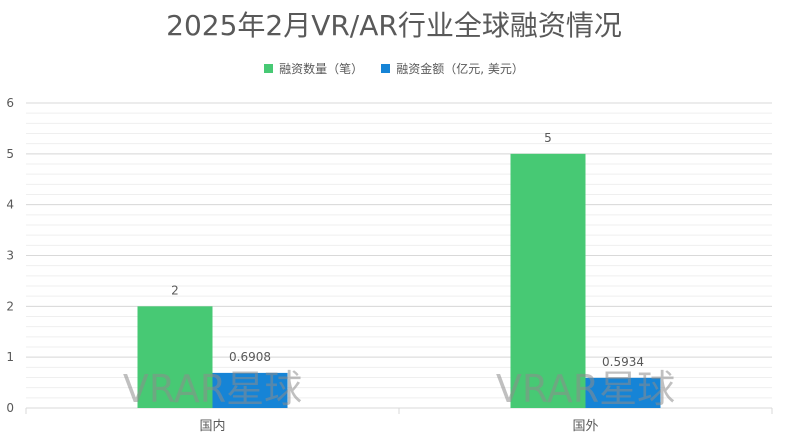 This screenshot has width=788, height=442. What do you see at coordinates (10, 408) in the screenshot?
I see `y-tick-label: 0` at bounding box center [10, 408].